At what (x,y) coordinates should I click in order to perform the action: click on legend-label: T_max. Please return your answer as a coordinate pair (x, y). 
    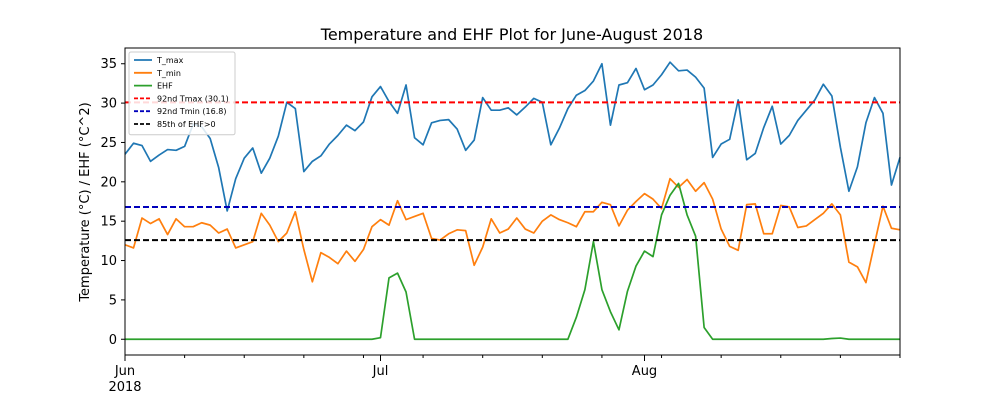
    Looking at the image, I should click on (170, 60).